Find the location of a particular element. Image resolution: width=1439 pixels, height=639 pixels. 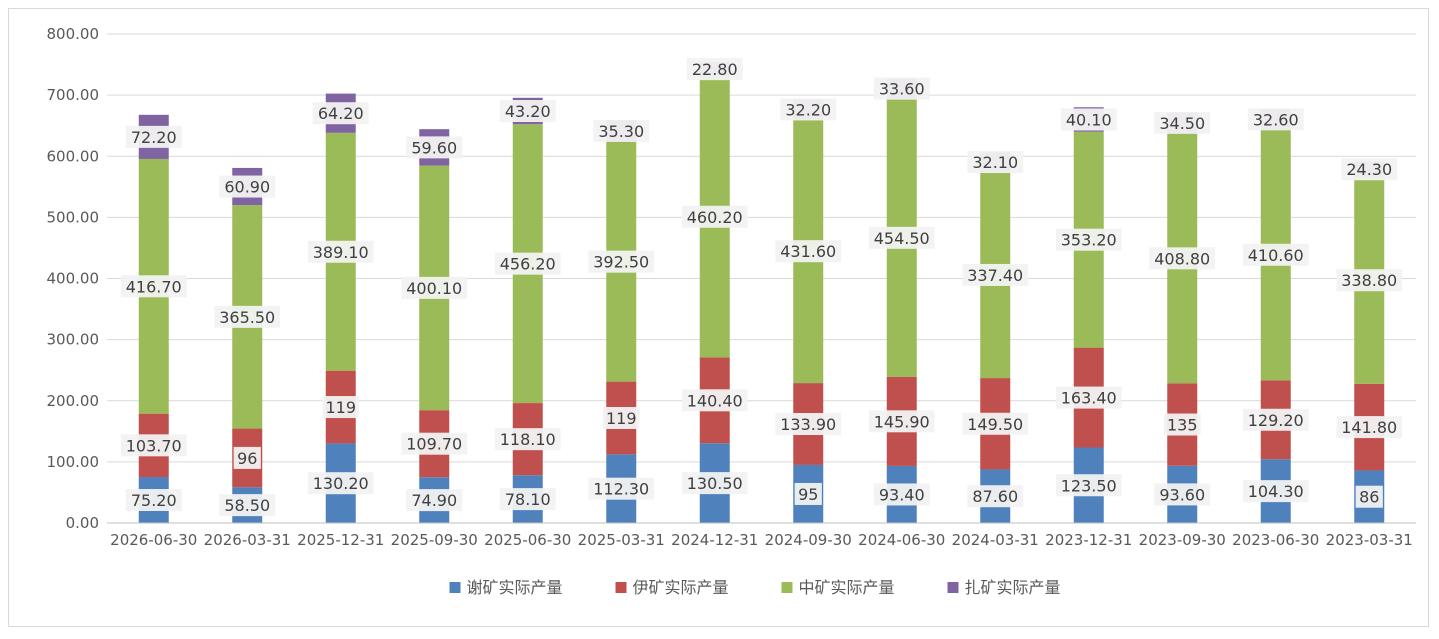

data-label: 96 is located at coordinates (247, 458).